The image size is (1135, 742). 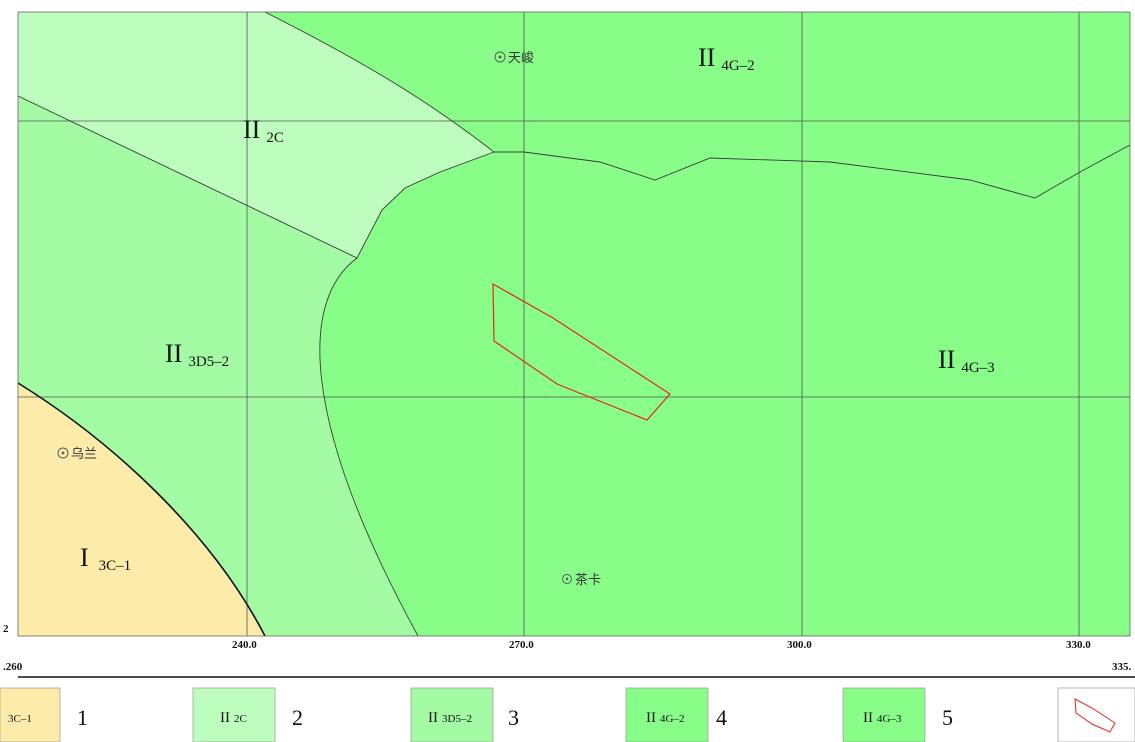 I want to click on legend-item-2: II 2C 2, so click(x=247, y=714).